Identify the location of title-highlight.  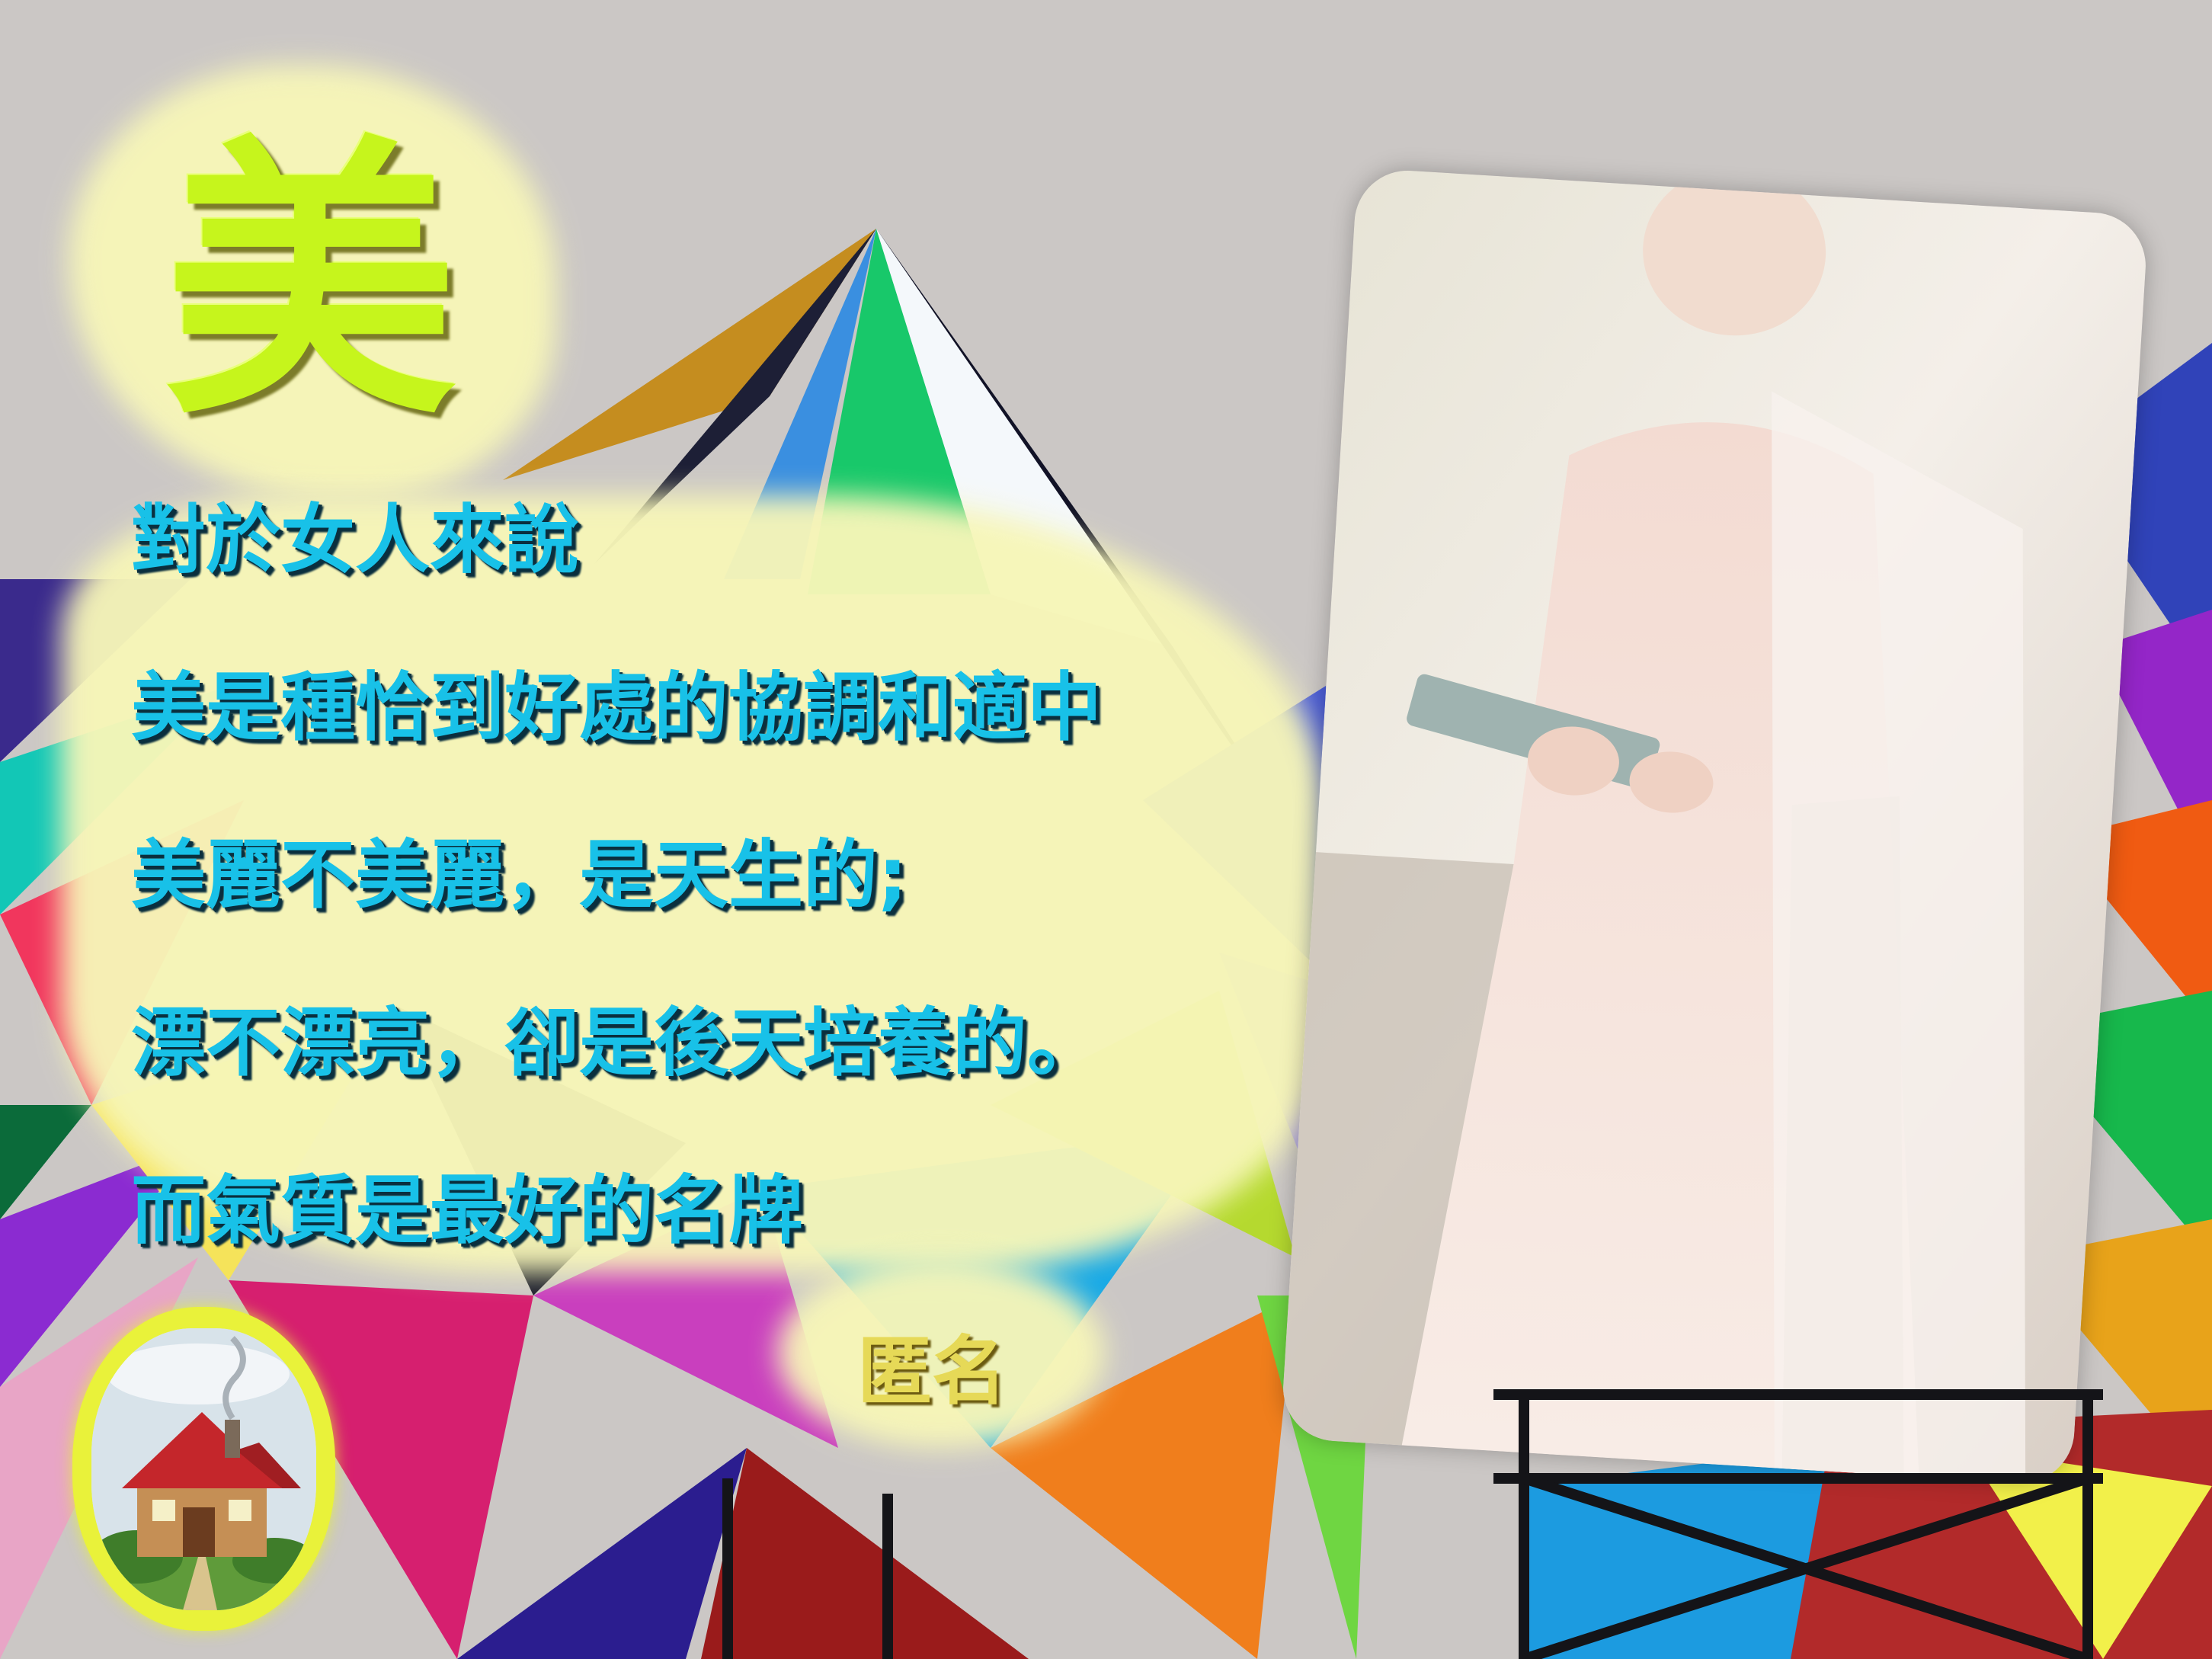
(312, 282).